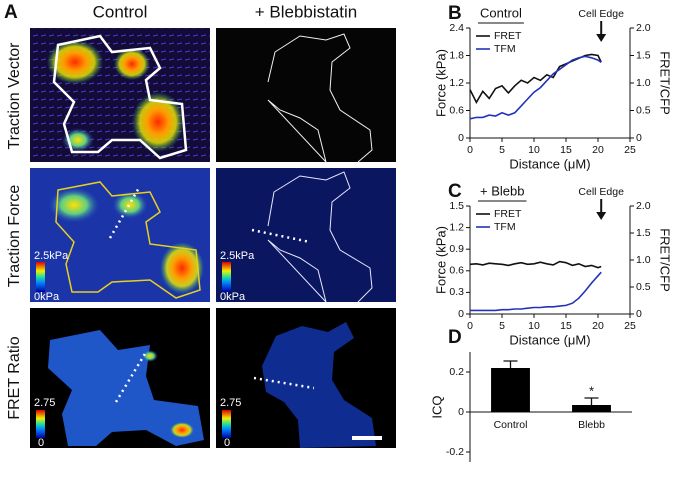  Describe the element at coordinates (511, 425) in the screenshot. I see `x-tick-label: Control` at that location.